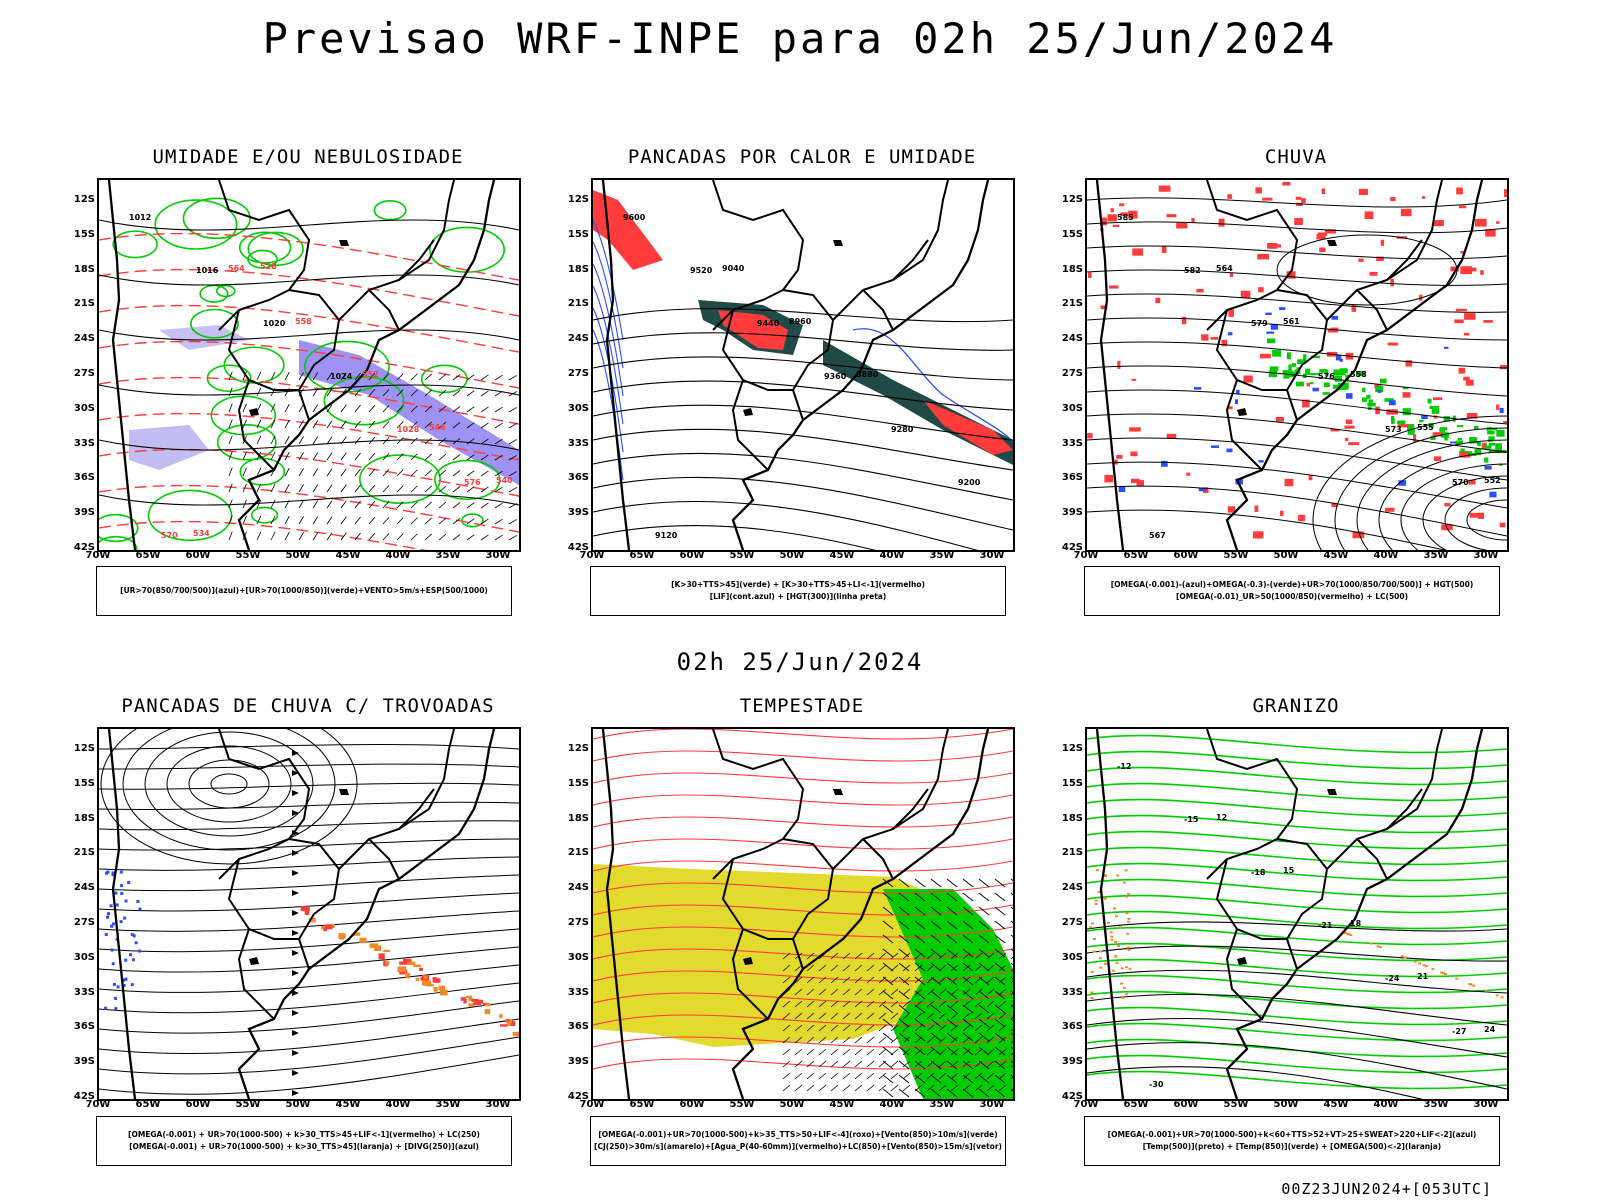  What do you see at coordinates (803, 734) in the screenshot?
I see `lc850-streamline-red` at bounding box center [803, 734].